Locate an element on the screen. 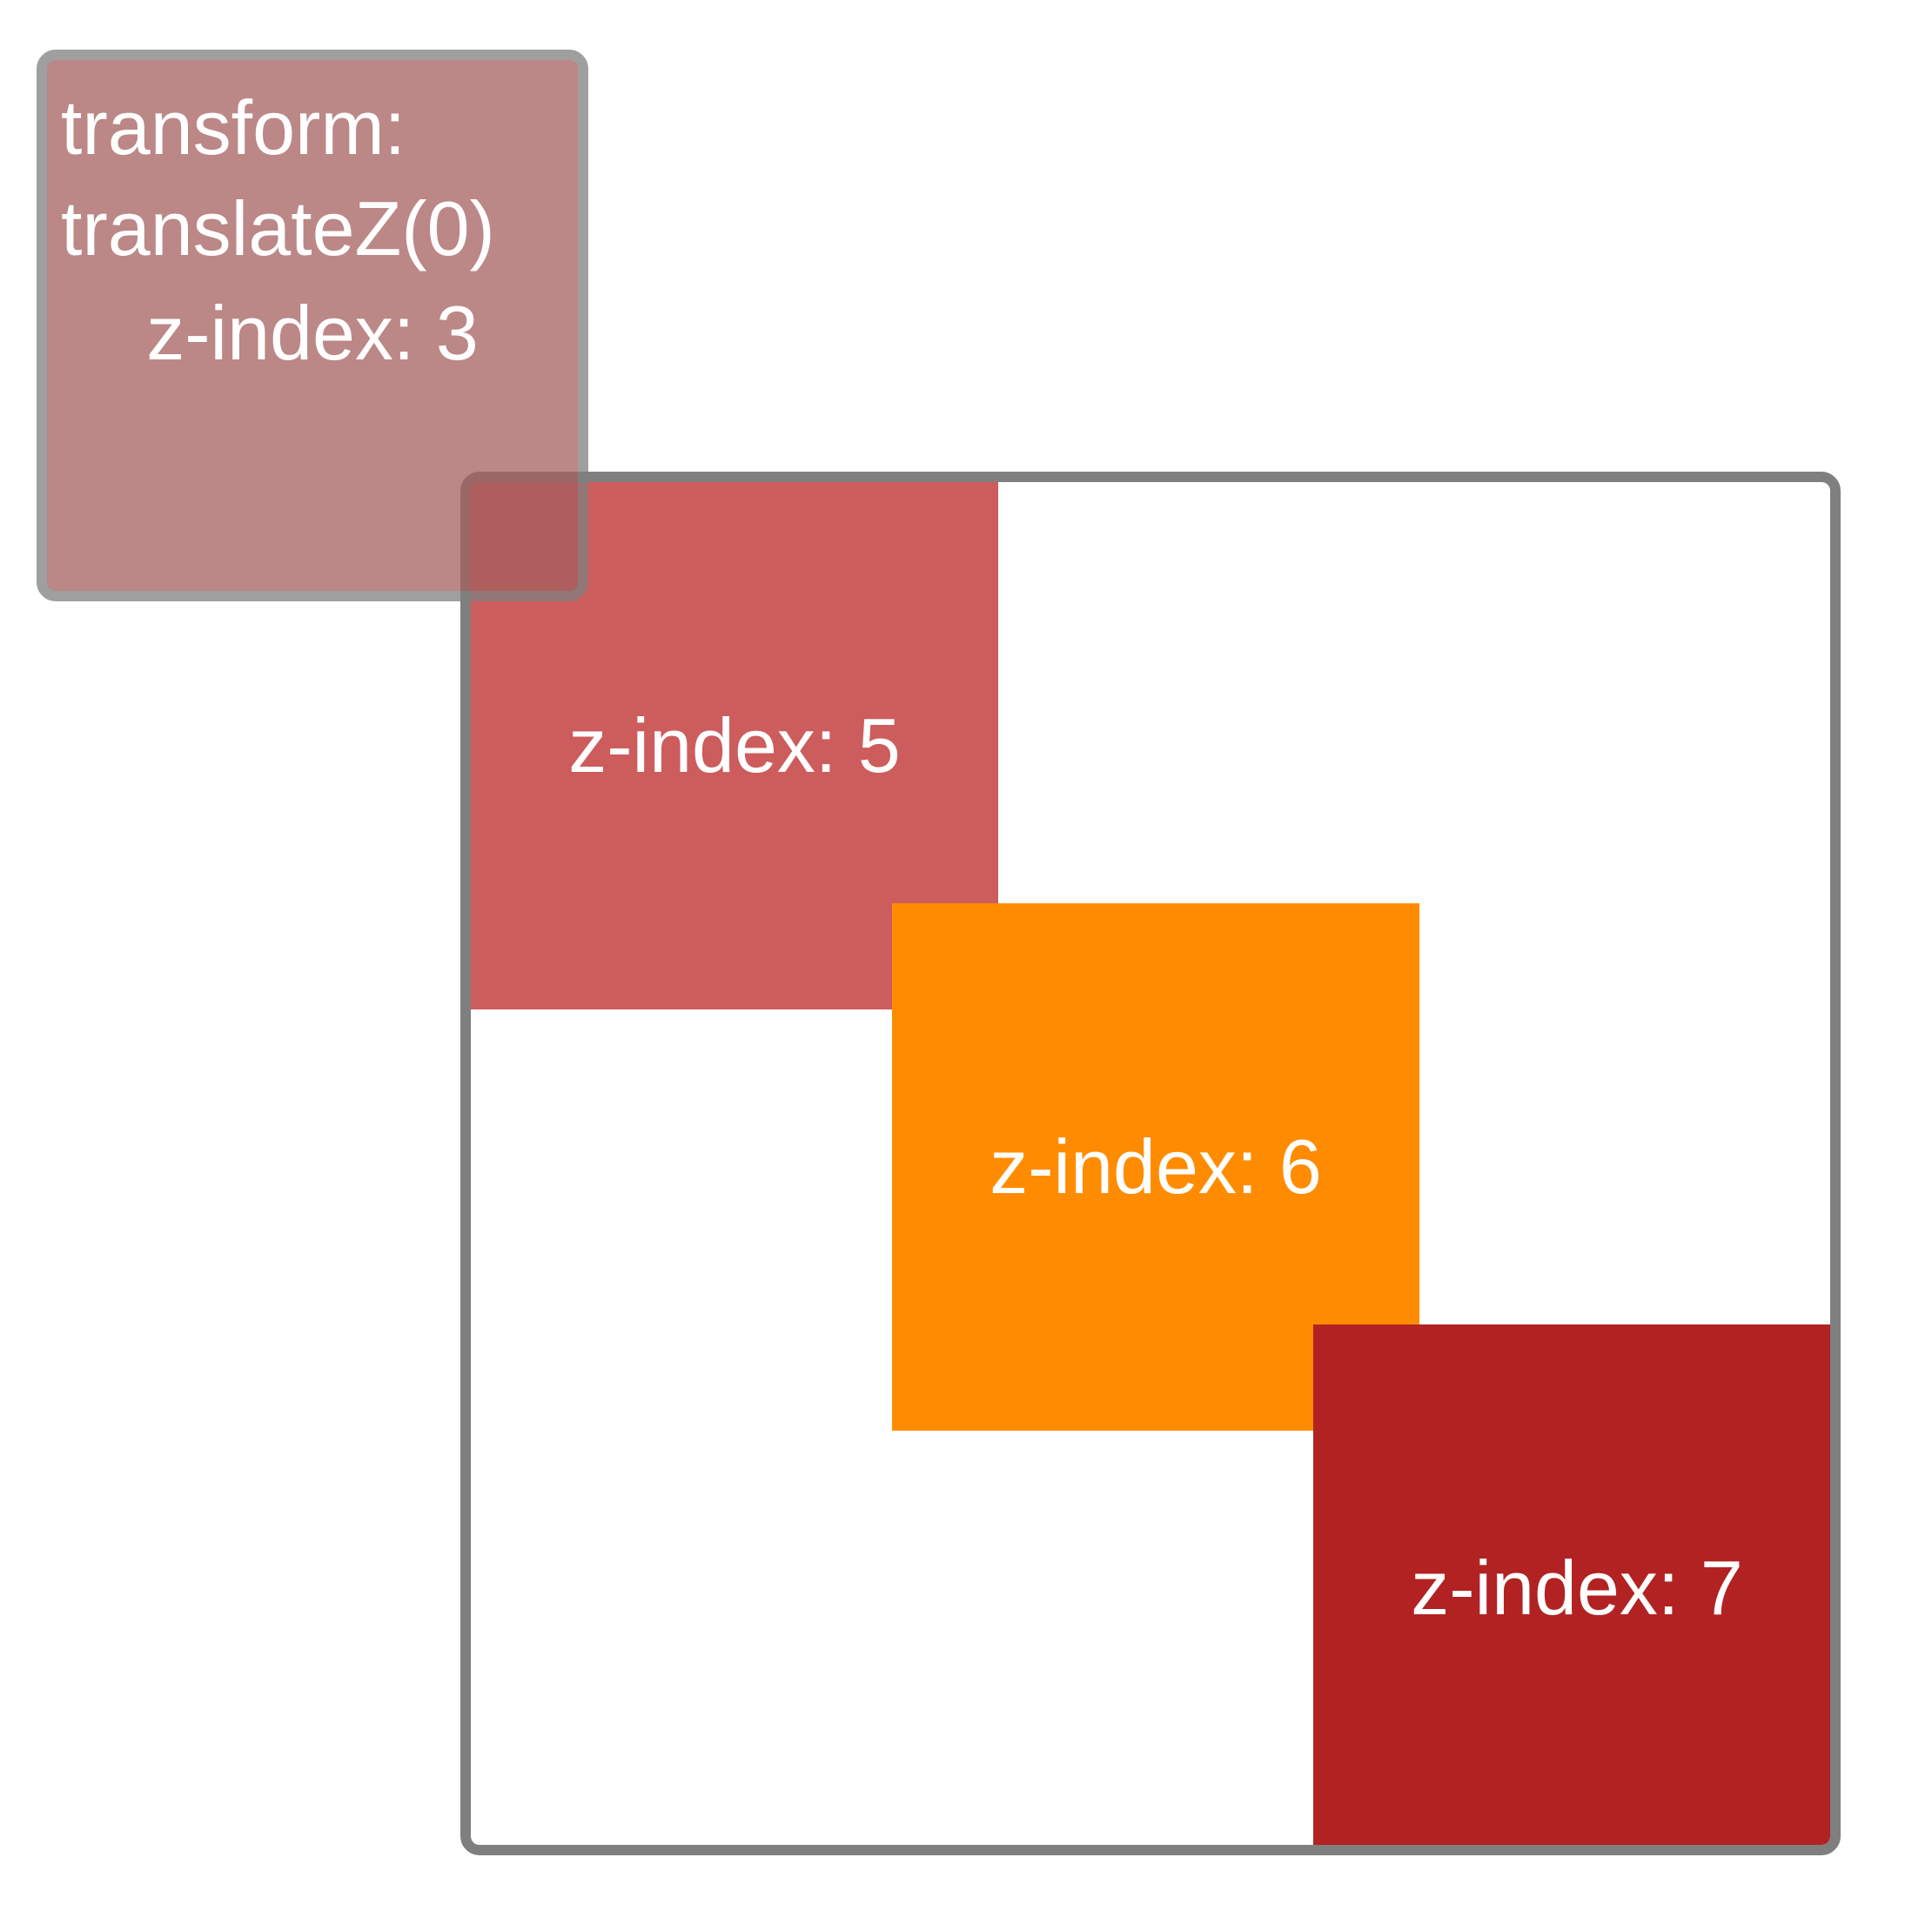 The width and height of the screenshot is (1932, 1911). overlay-transform-line-2: translateZ(0) is located at coordinates (278, 228).